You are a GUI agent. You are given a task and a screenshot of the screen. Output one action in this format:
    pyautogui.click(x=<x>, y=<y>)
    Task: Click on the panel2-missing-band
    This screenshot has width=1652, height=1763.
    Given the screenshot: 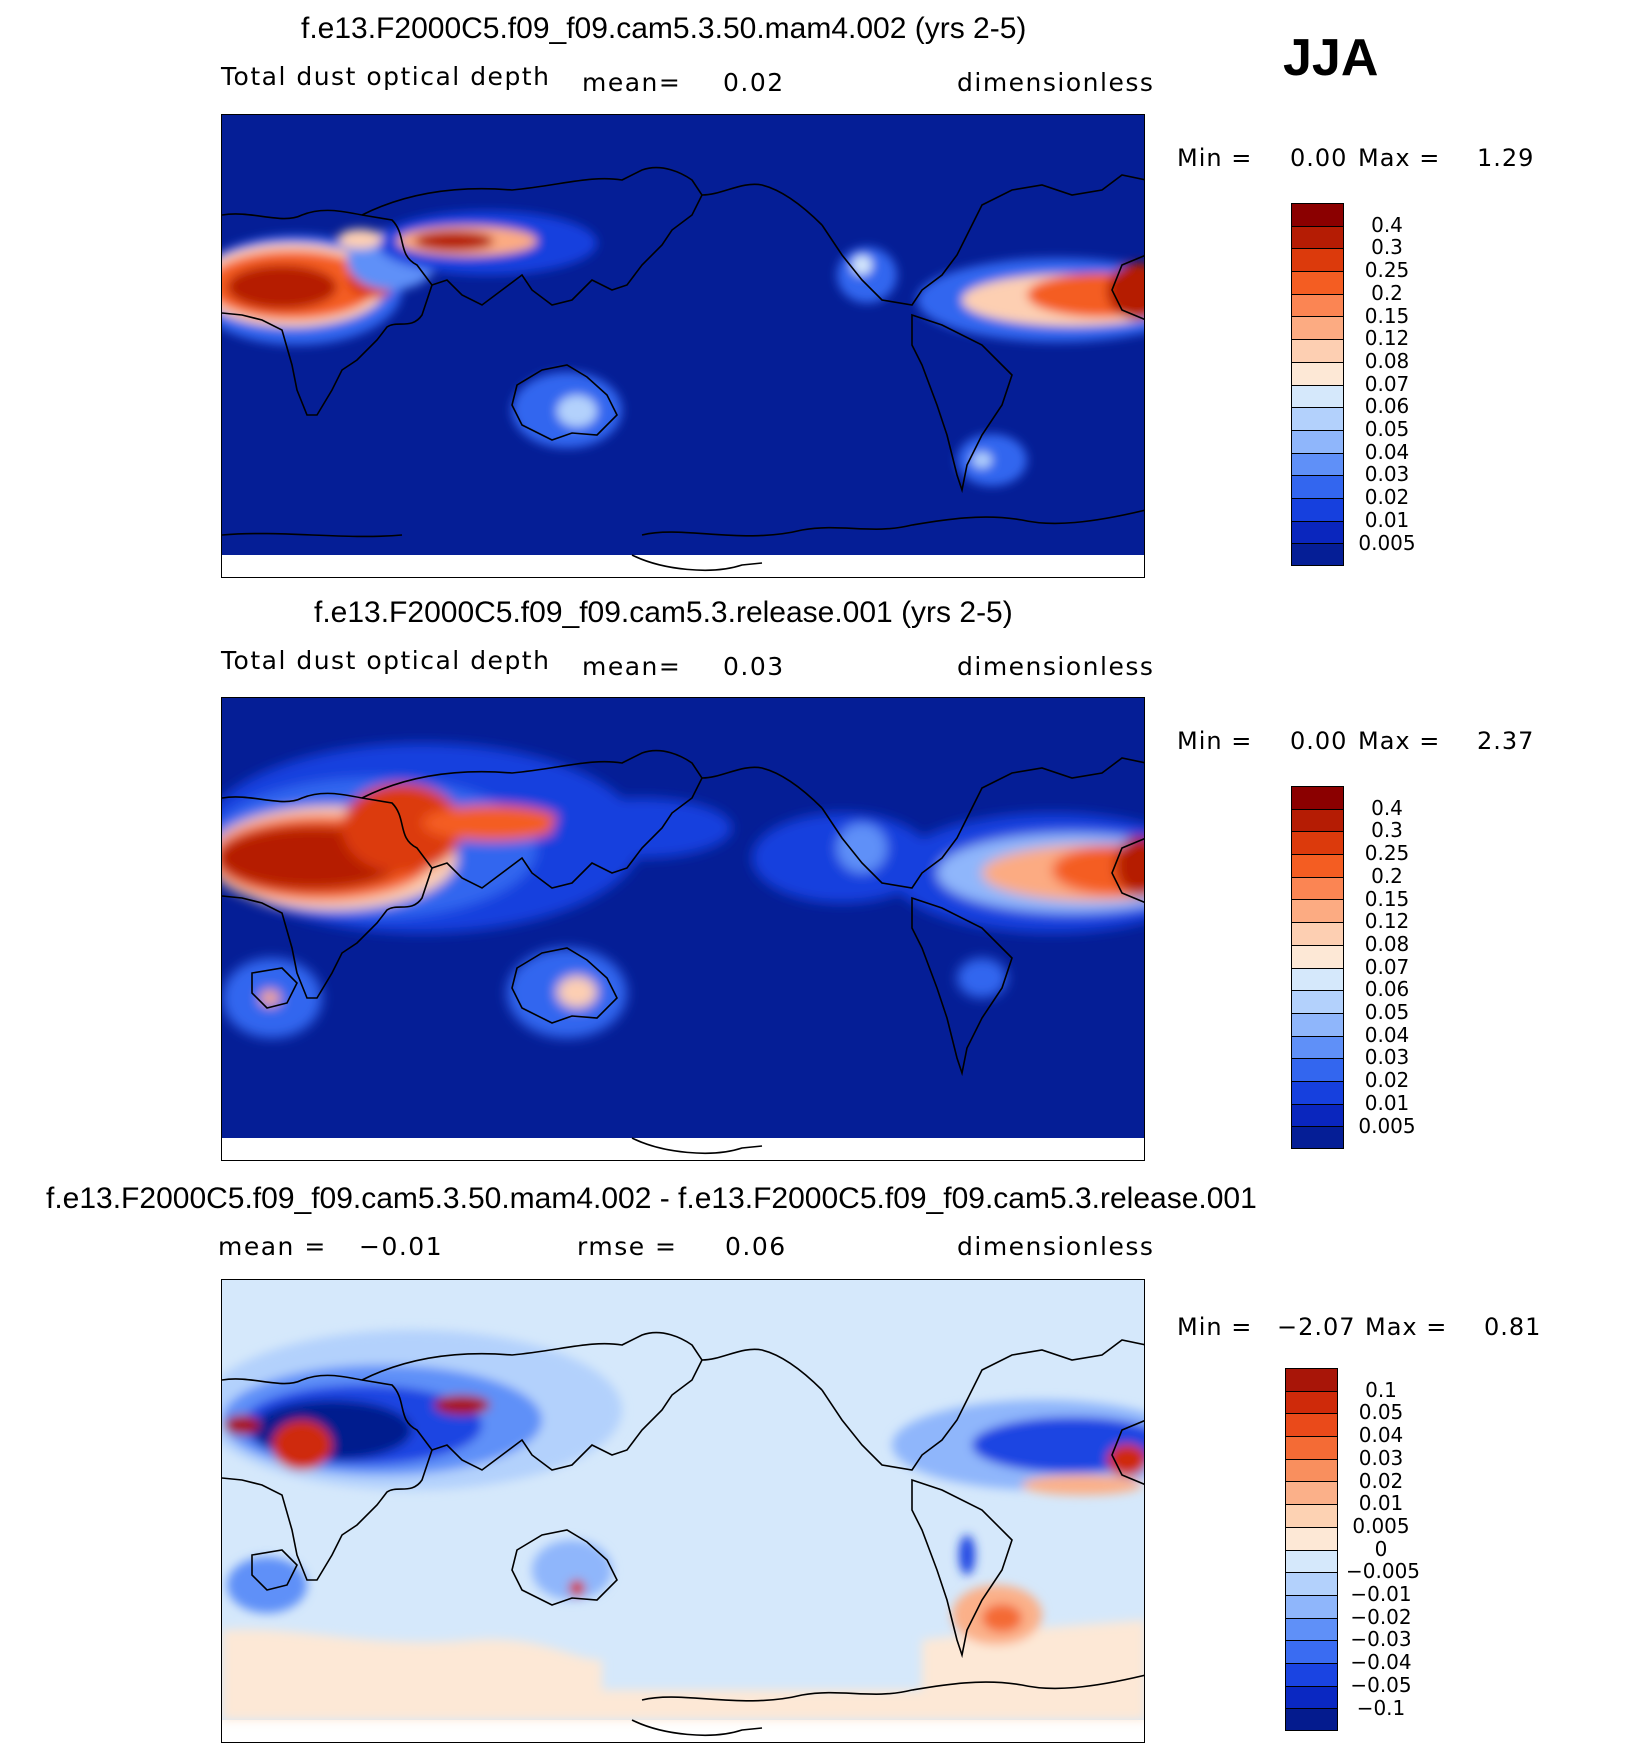 What is the action you would take?
    pyautogui.click(x=683, y=1149)
    